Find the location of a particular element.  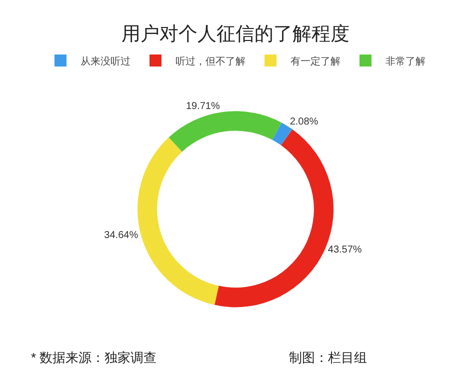

text: * 数据来源：独家调查 is located at coordinates (94, 357).